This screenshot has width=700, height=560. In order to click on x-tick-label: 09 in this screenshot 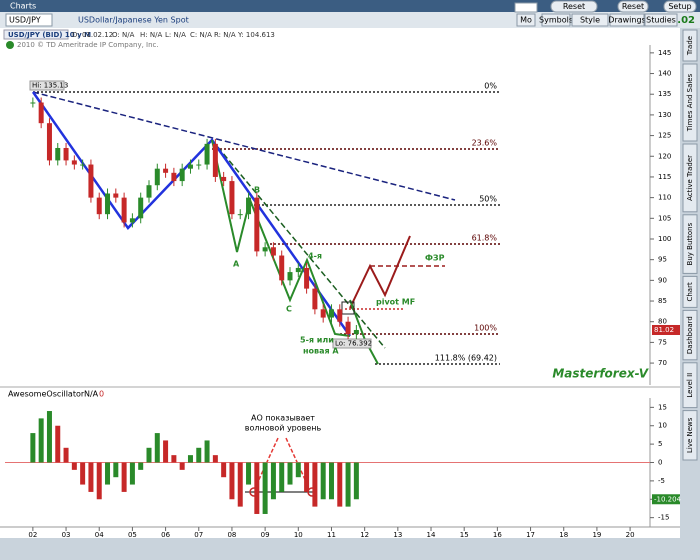, I will do `click(265, 535)`.